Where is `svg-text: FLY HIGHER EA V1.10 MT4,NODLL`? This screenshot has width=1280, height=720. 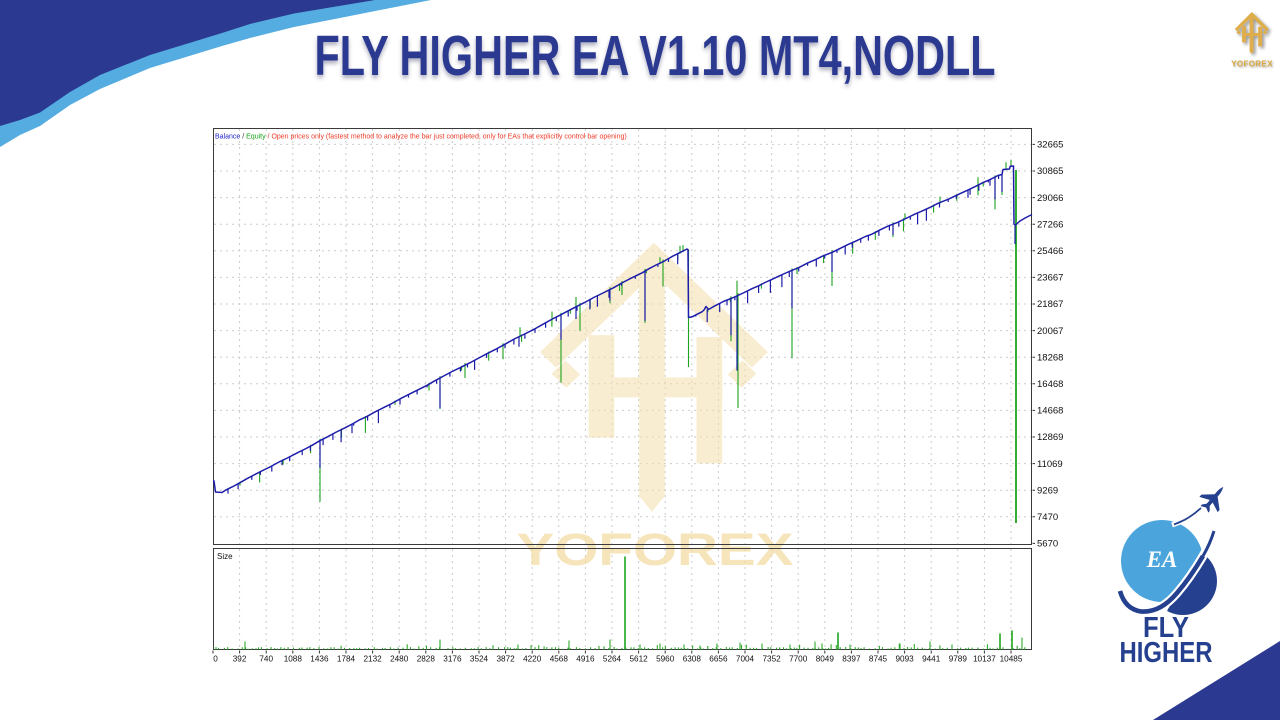 svg-text: FLY HIGHER EA V1.10 MT4,NODLL is located at coordinates (655, 56).